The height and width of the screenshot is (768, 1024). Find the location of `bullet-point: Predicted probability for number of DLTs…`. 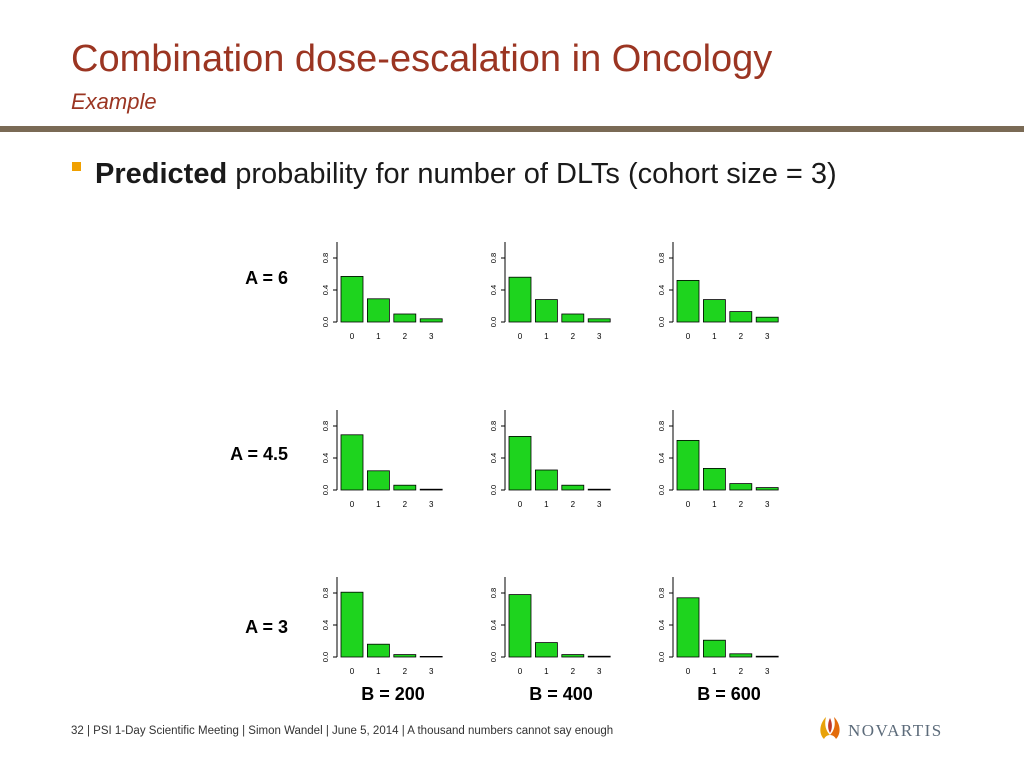

bullet-point: Predicted probability for number of DLTs… is located at coordinates (454, 174).